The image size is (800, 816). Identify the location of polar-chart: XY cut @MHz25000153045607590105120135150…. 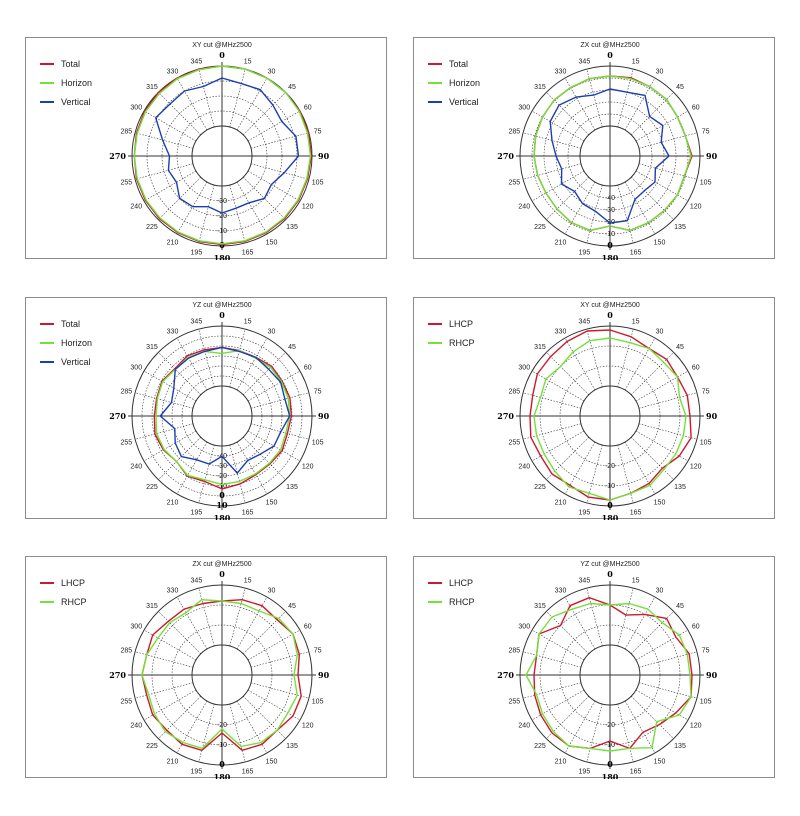
(573, 411).